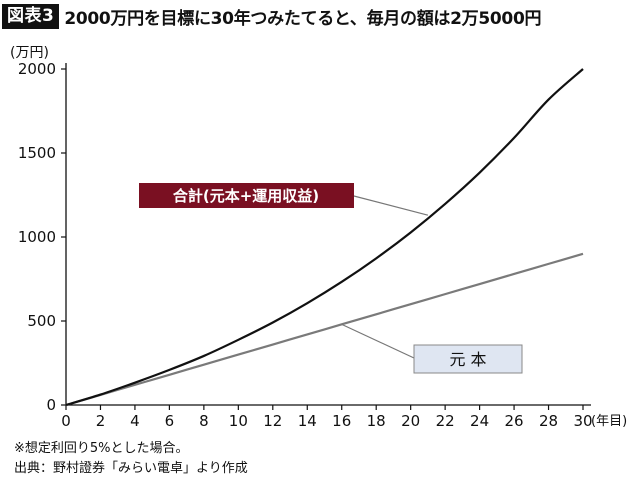  Describe the element at coordinates (37, 153) in the screenshot. I see `y-tick-label: 1500` at that location.